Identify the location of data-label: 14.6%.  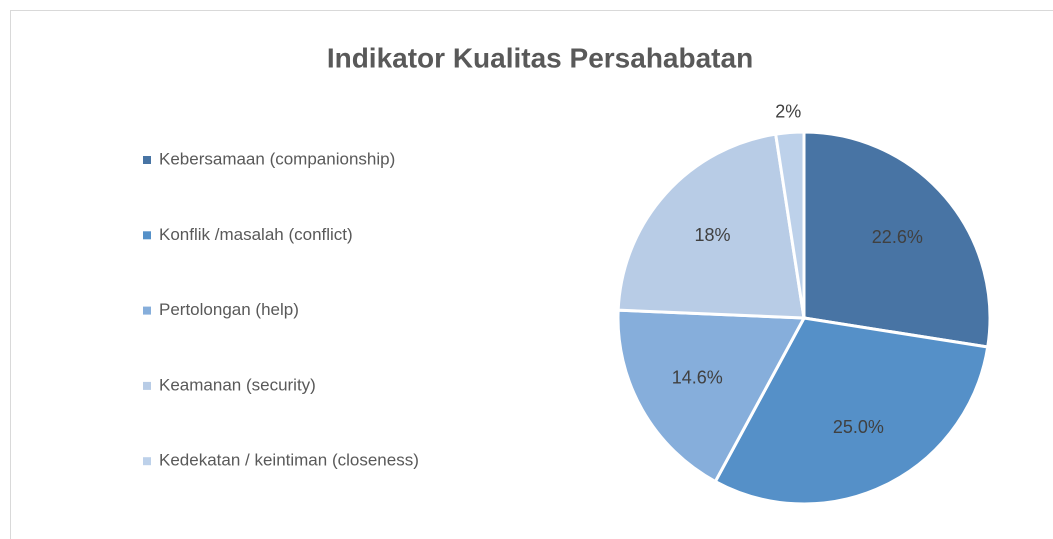
(697, 377).